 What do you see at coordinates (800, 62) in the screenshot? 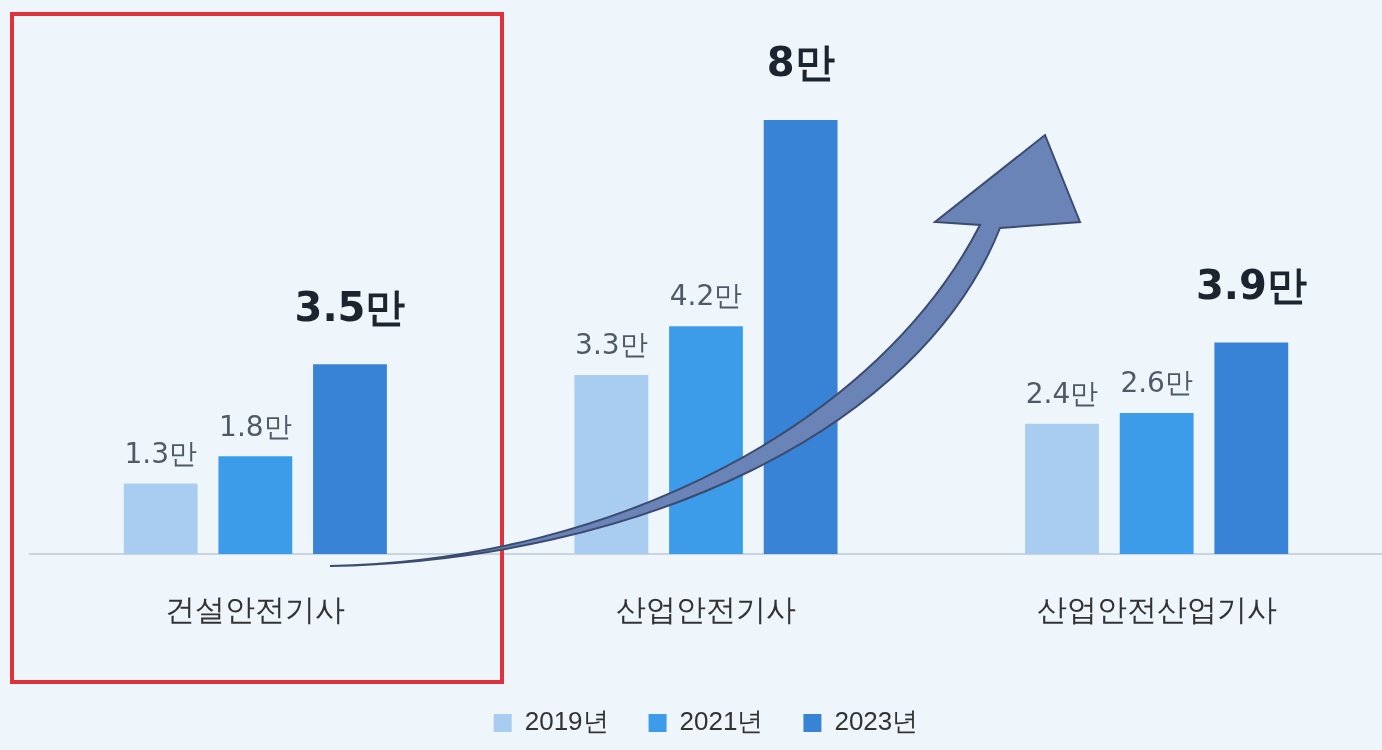
I see `data-label: 8만` at bounding box center [800, 62].